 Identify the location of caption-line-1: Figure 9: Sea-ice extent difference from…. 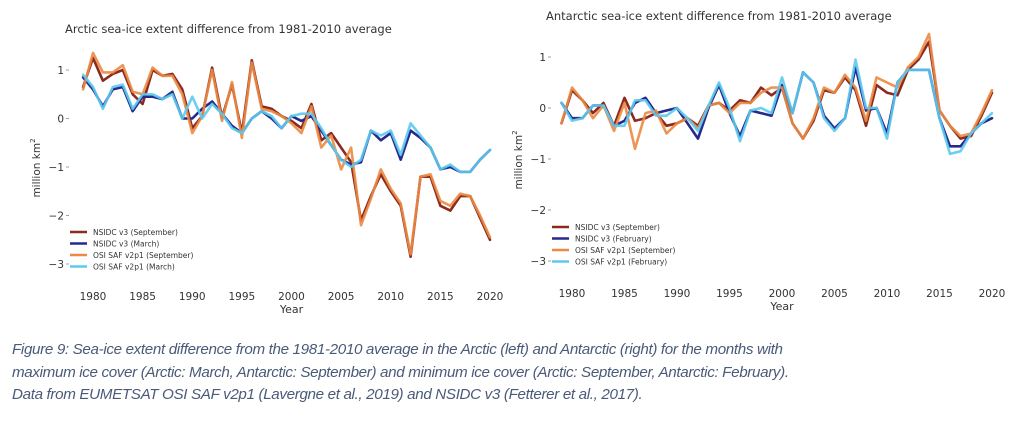
(397, 349).